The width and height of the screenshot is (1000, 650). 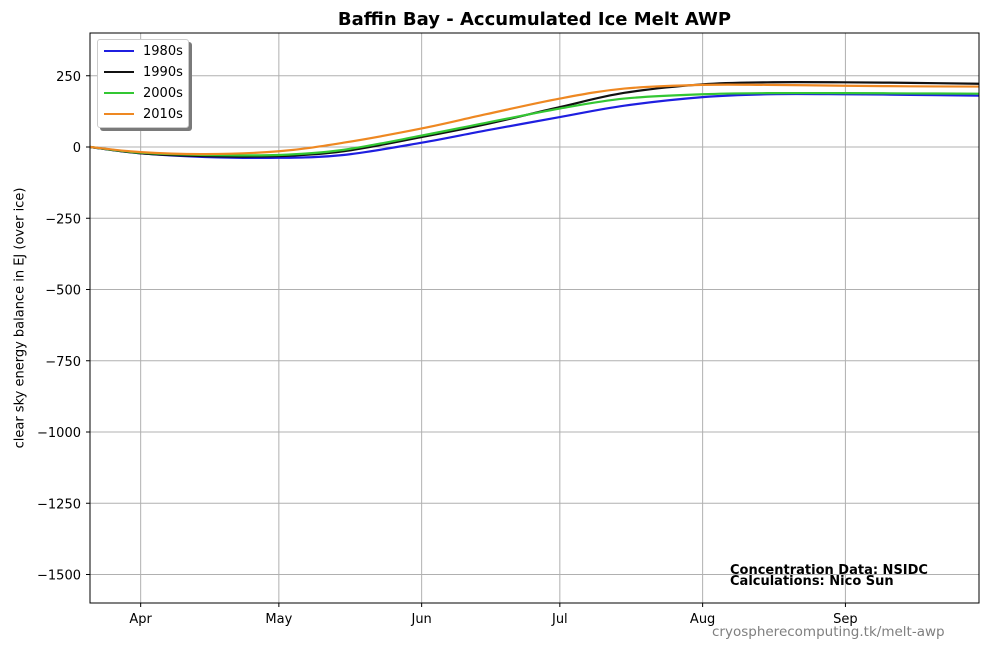 I want to click on y-tick-label: −250, so click(x=63, y=219).